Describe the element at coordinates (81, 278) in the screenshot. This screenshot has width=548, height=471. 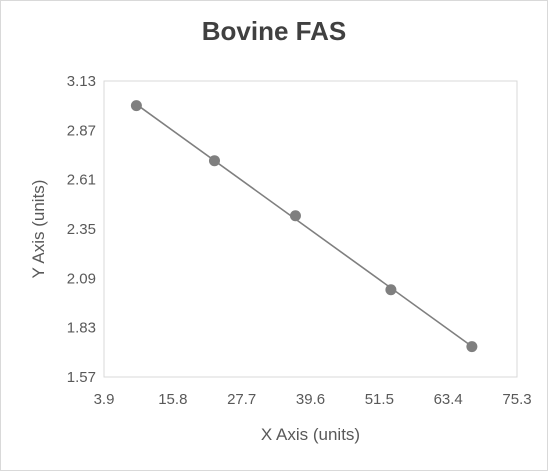
I see `y-tick-label: 2.09` at that location.